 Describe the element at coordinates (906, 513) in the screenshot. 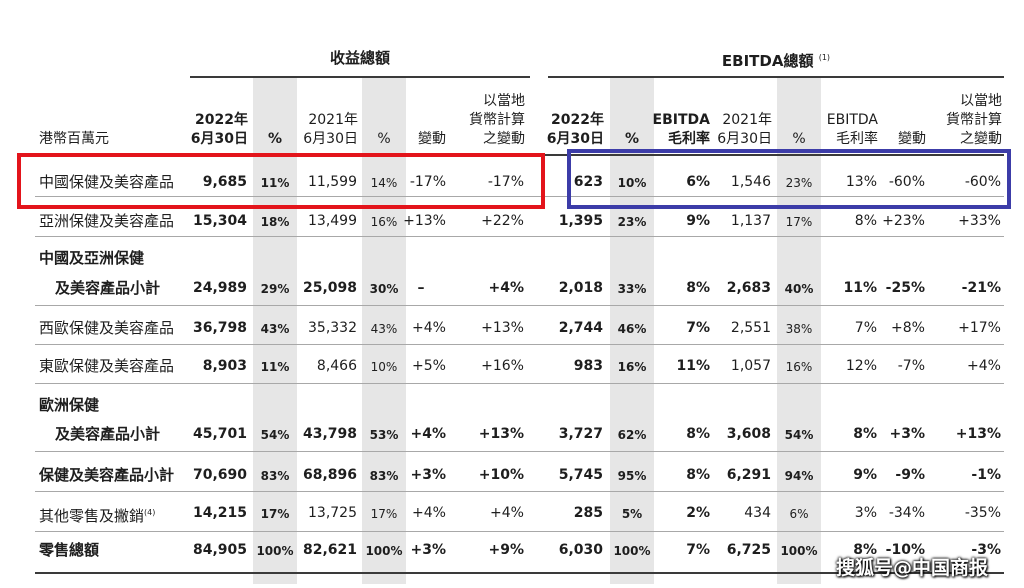

I see `table-cell: -34%` at that location.